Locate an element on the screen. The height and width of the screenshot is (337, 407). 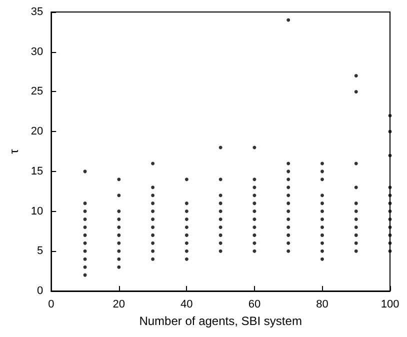
y-tick-label: 35 is located at coordinates (37, 12).